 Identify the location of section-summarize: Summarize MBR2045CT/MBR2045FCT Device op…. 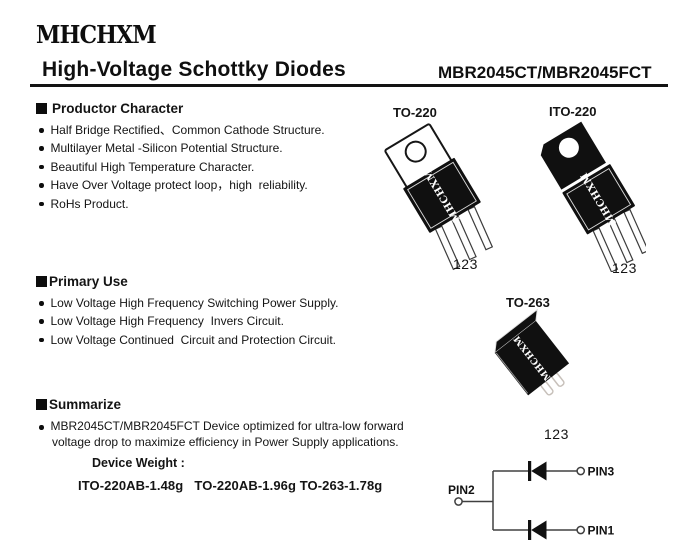
(236, 445).